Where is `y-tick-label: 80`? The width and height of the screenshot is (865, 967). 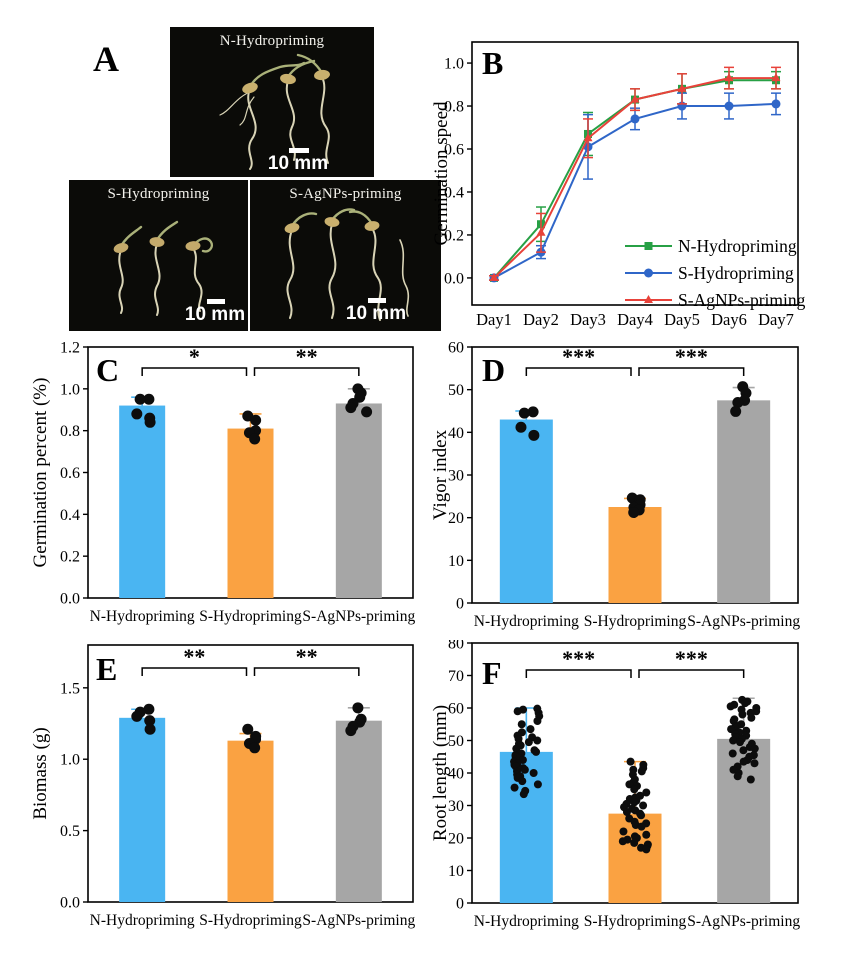
y-tick-label: 80 is located at coordinates (456, 646).